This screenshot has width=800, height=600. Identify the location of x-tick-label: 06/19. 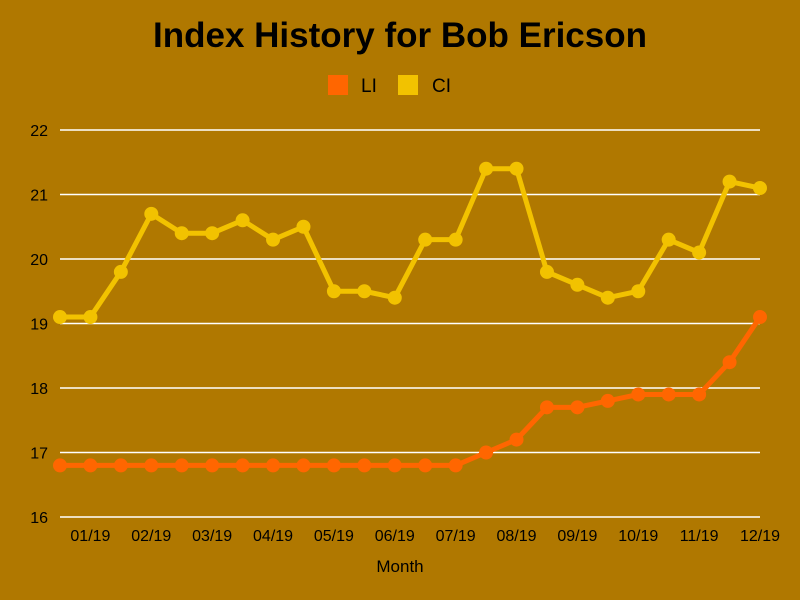
(395, 536).